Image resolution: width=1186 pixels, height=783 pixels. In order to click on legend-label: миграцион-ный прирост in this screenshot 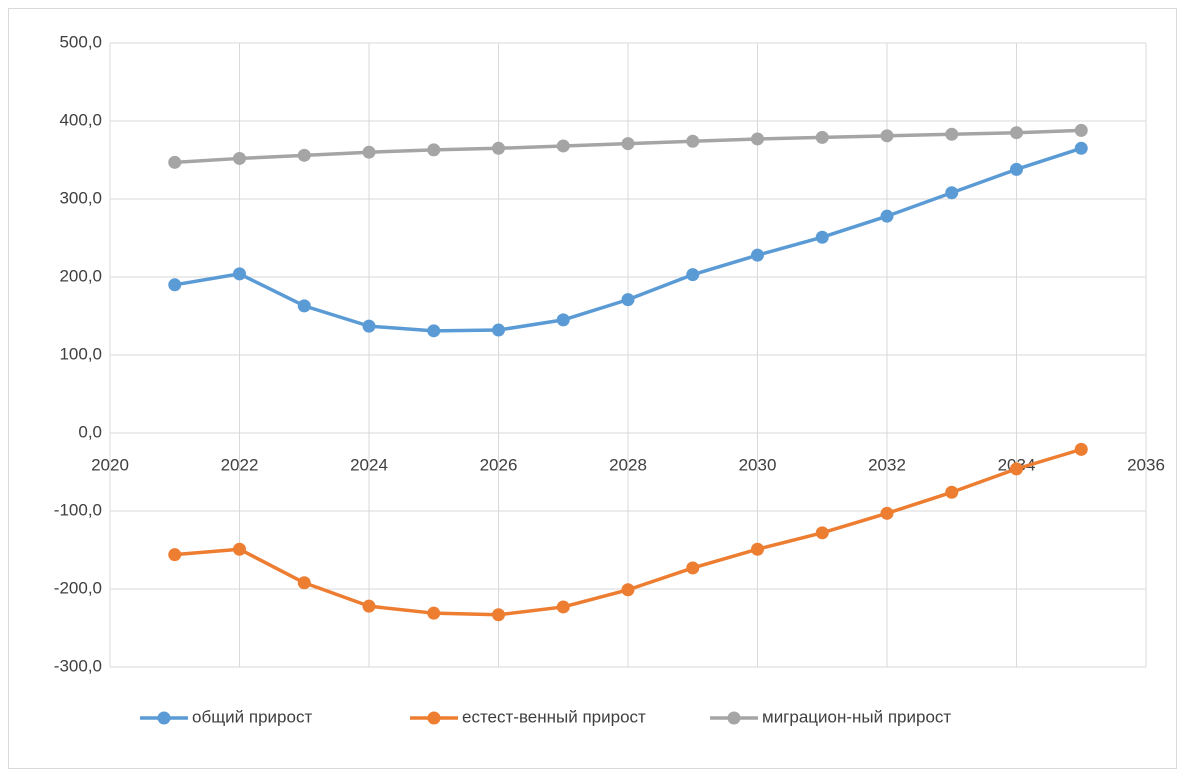, I will do `click(856, 716)`.